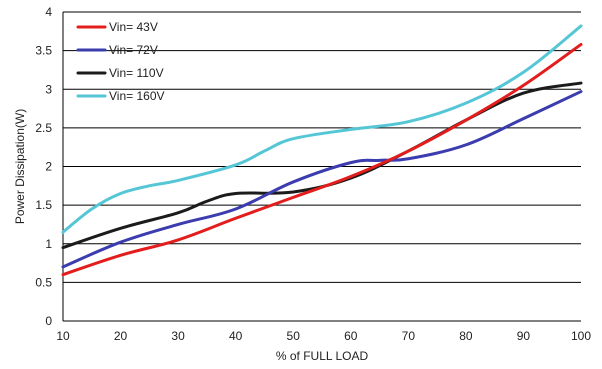 The height and width of the screenshot is (369, 602). I want to click on y-tick-label: 1.5, so click(43, 205).